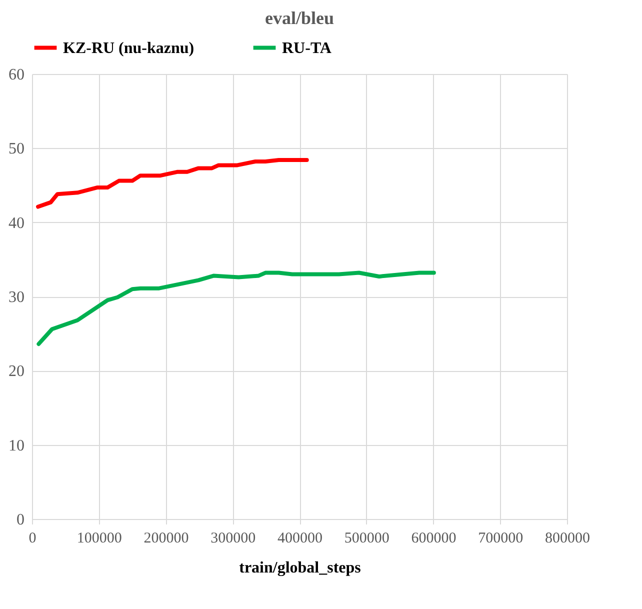  I want to click on y-tick-label: 40, so click(16, 223).